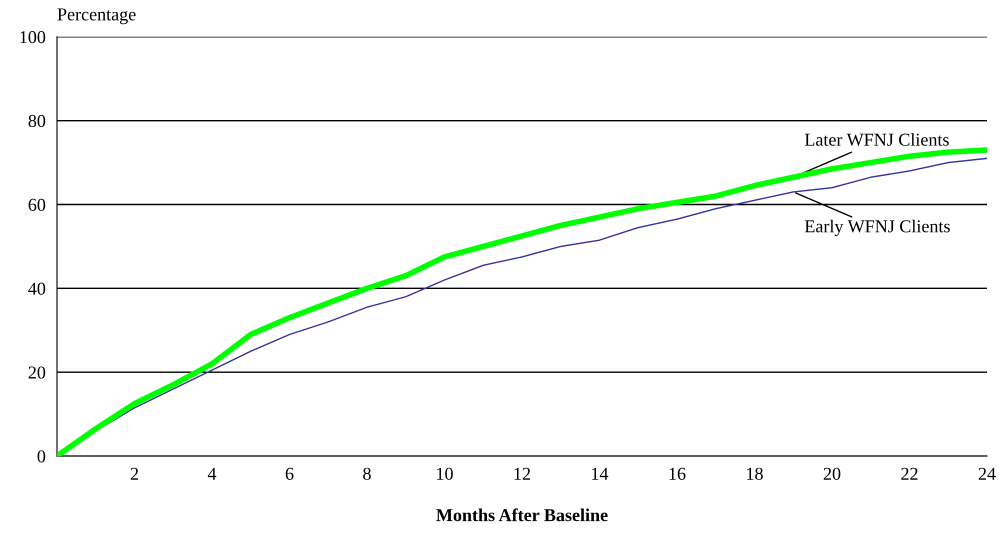 The height and width of the screenshot is (541, 1000). What do you see at coordinates (37, 121) in the screenshot?
I see `y-tick-label: 80` at bounding box center [37, 121].